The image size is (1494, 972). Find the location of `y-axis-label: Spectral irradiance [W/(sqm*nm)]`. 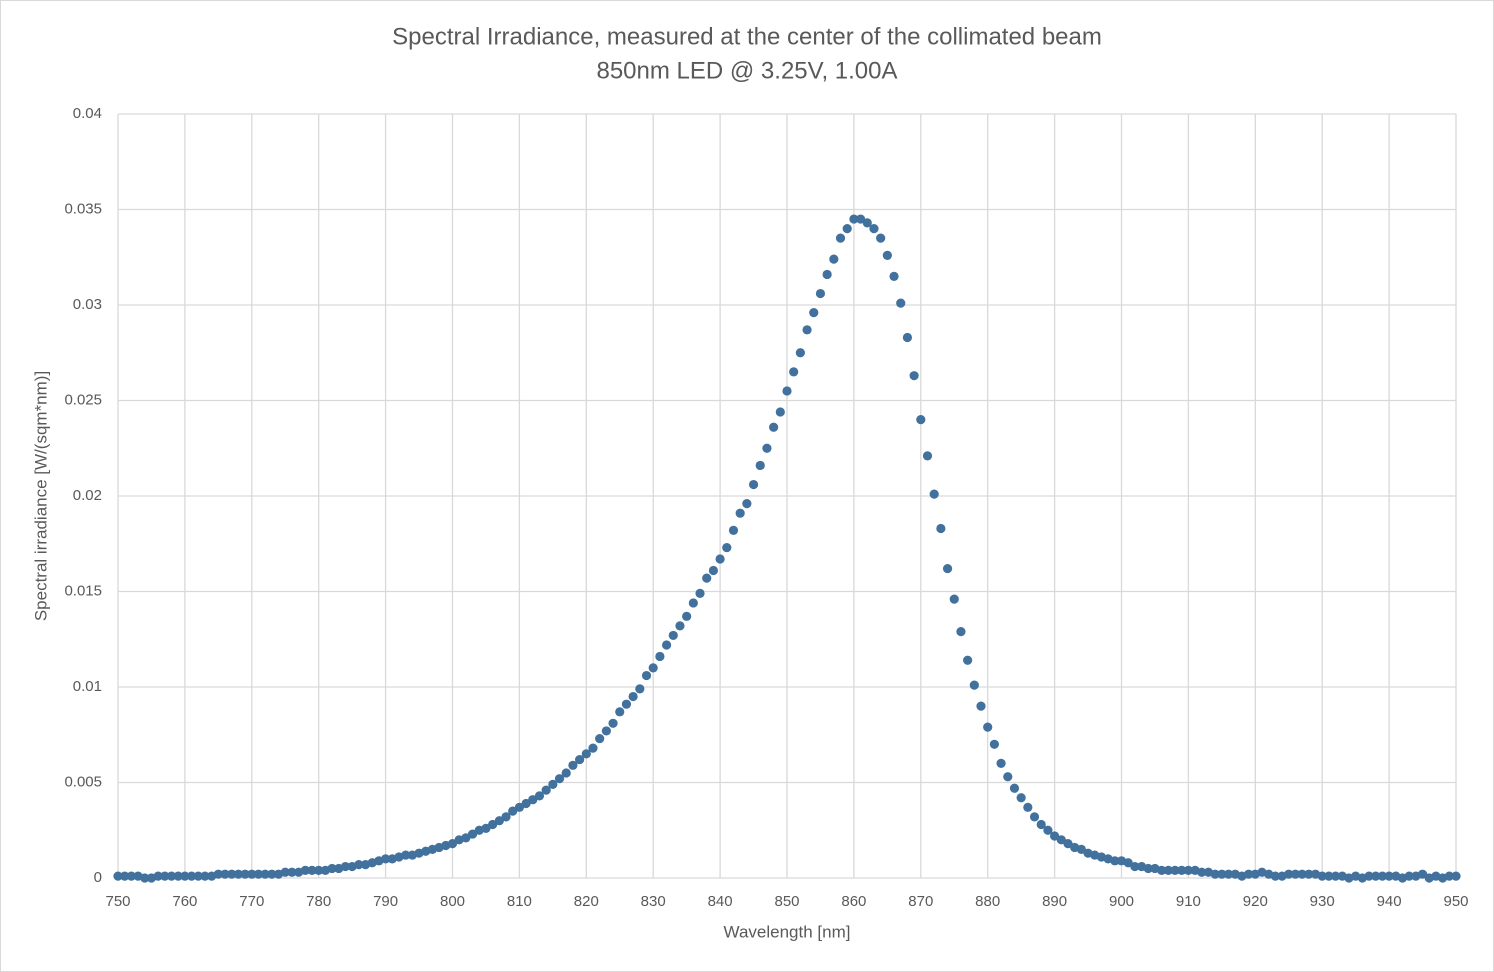

y-axis-label: Spectral irradiance [W/(sqm*nm)] is located at coordinates (40, 496).